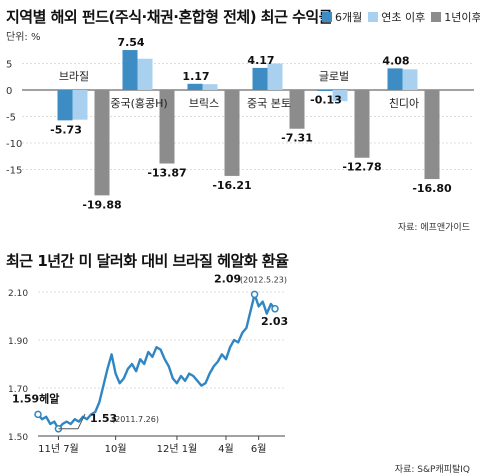 This screenshot has height=476, width=480. Describe the element at coordinates (35, 398) in the screenshot. I see `start-label: 1.59헤알` at that location.